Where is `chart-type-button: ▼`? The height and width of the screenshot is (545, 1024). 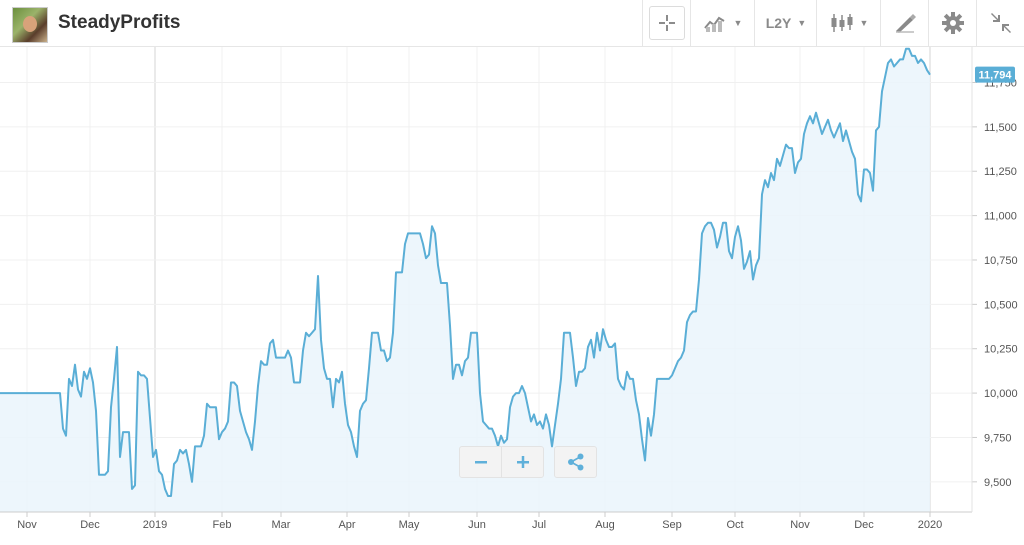
chart-type-button: ▼ is located at coordinates (848, 23).